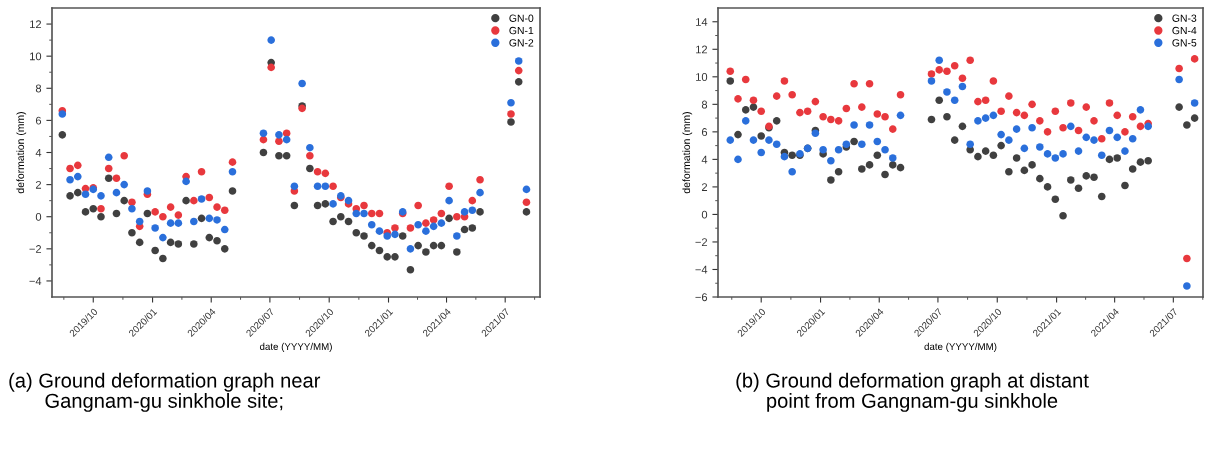 The width and height of the screenshot is (1205, 461). What do you see at coordinates (701, 297) in the screenshot?
I see `y-tick-label: −6` at bounding box center [701, 297].